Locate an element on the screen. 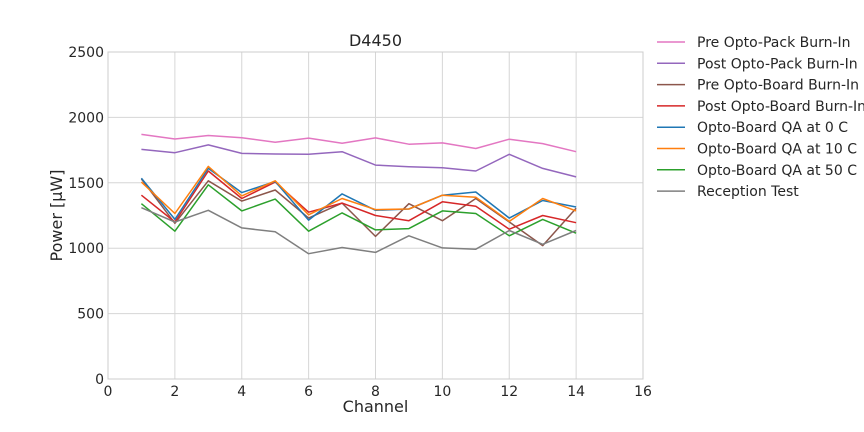 Image resolution: width=864 pixels, height=432 pixels. legend-label-7: Reception Test is located at coordinates (748, 192).